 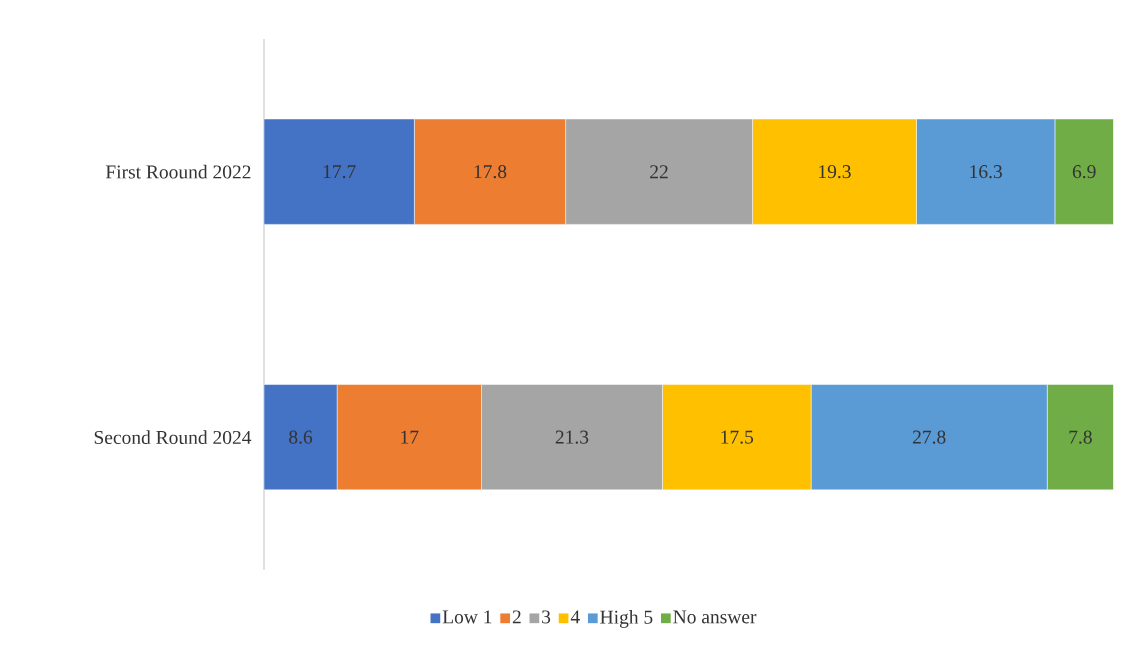 I want to click on legend-label: 3, so click(x=546, y=617).